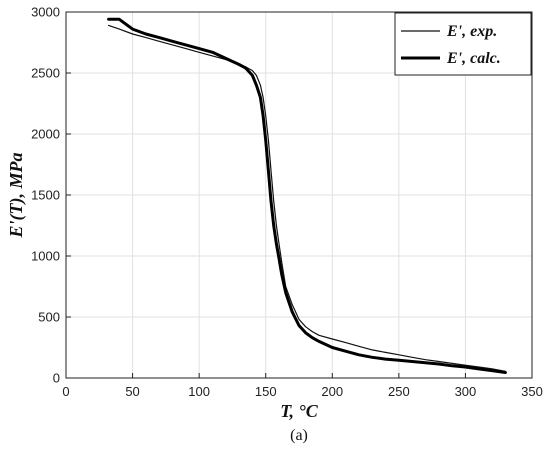  Describe the element at coordinates (45, 73) in the screenshot. I see `y-tick-label: 2500` at that location.